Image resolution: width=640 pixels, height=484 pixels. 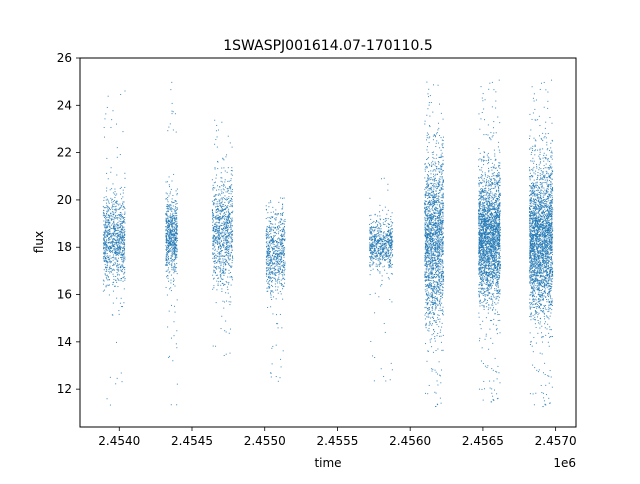 I want to click on chart-title: 1SWASPJ001614.07-170110.5, so click(x=327, y=46).